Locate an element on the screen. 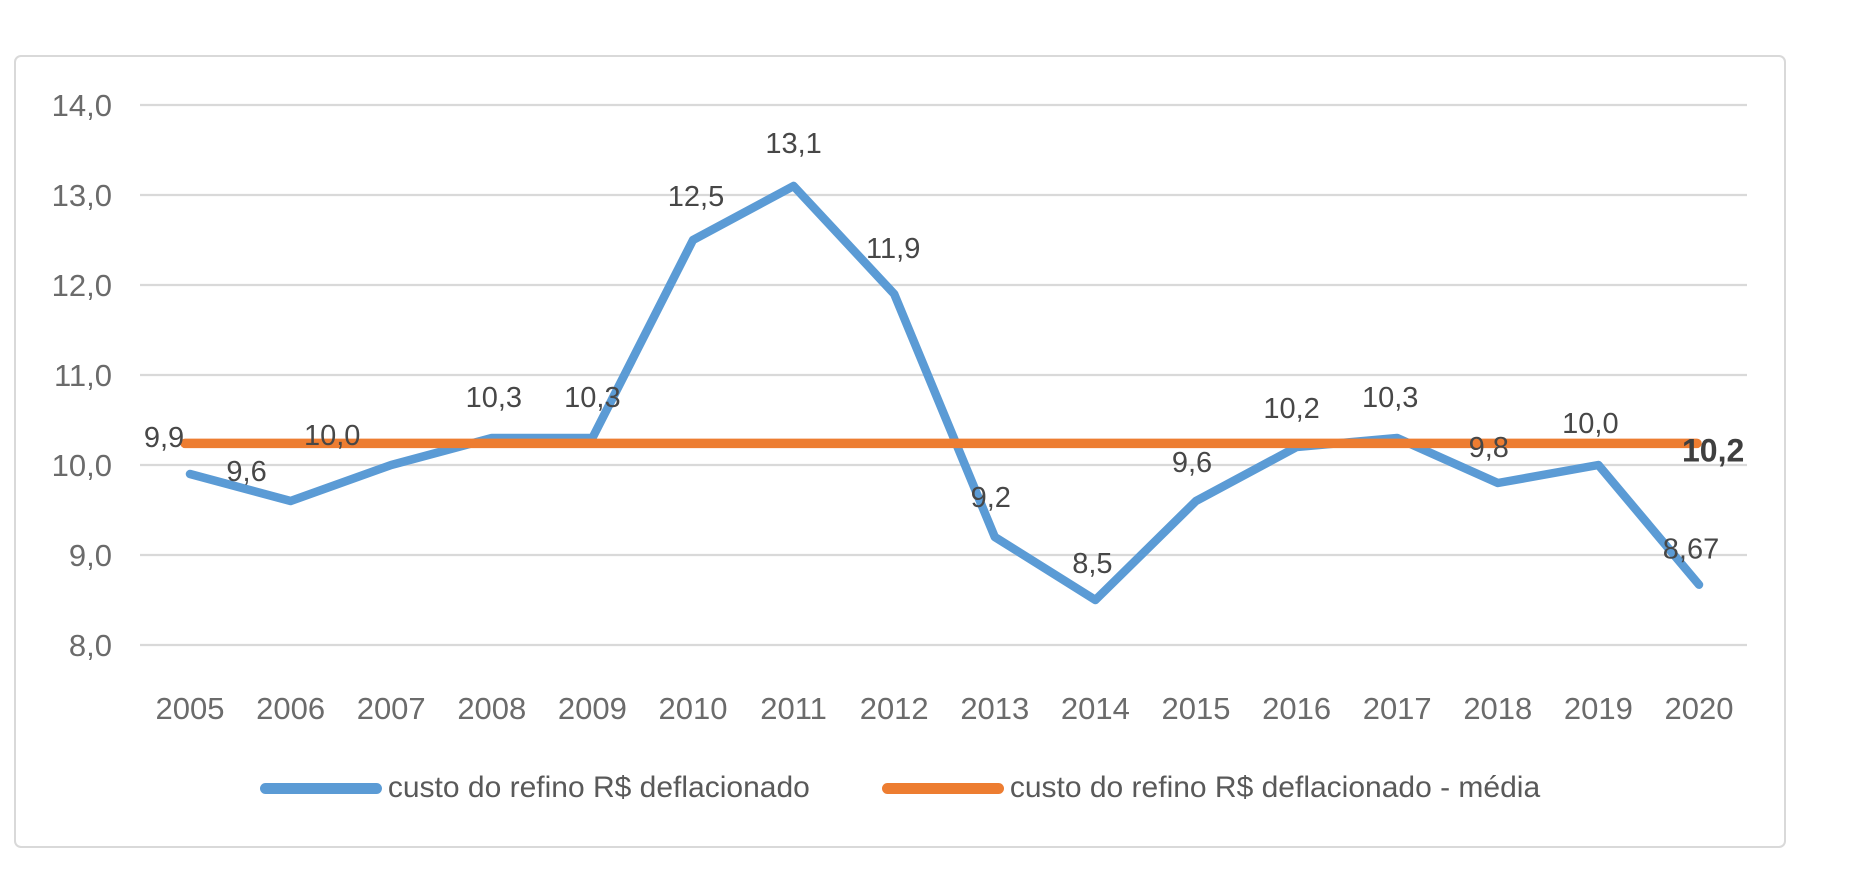  legend-item-media: custo do refino R$ deflacionado - média is located at coordinates (1211, 788).